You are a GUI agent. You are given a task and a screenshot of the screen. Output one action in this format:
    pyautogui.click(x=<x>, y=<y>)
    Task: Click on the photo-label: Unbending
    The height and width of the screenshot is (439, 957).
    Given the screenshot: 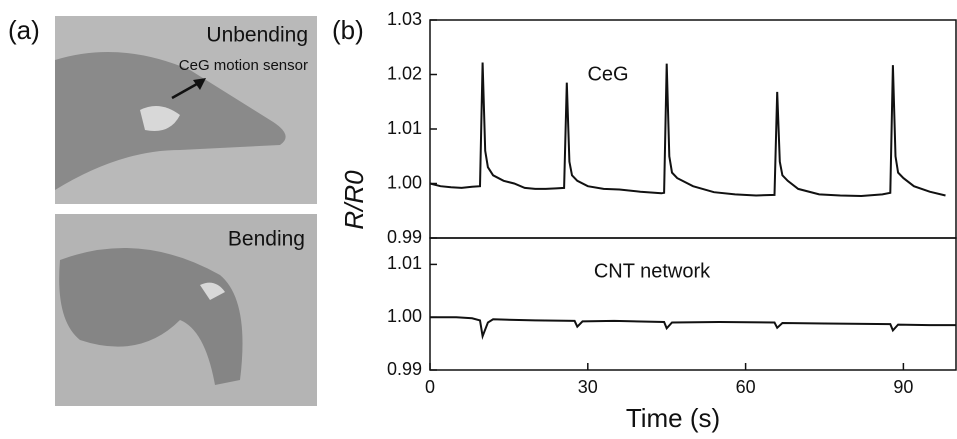 What is the action you would take?
    pyautogui.click(x=257, y=35)
    